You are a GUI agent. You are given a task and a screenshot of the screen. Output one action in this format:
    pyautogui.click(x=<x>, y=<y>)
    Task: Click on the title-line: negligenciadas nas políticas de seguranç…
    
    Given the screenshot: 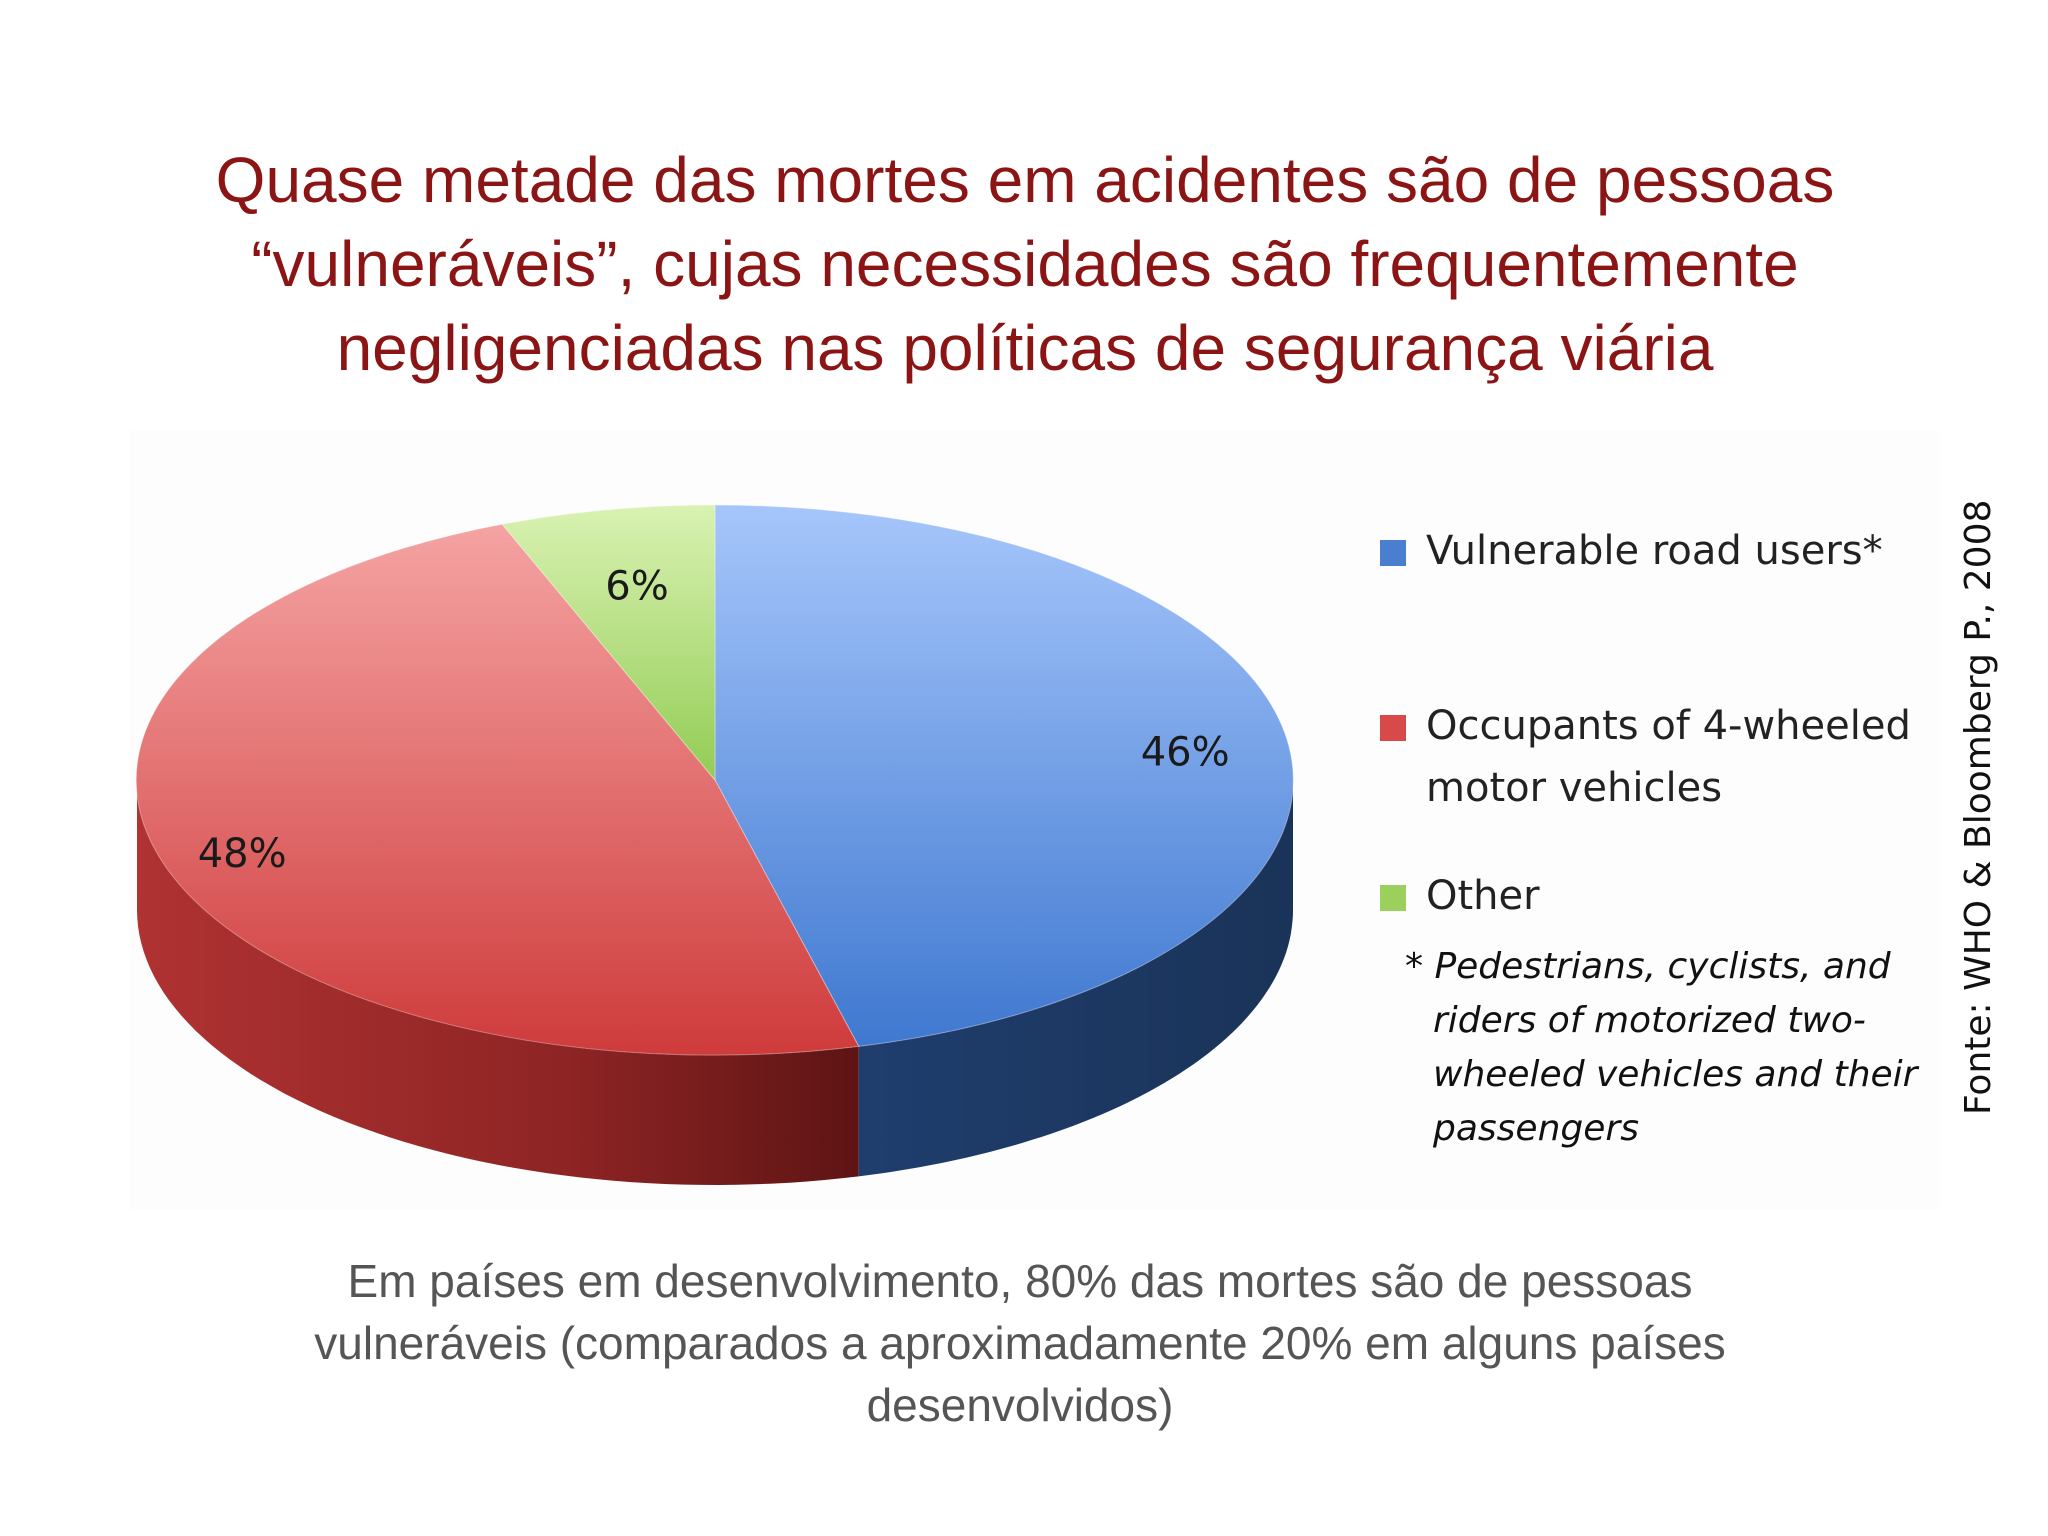 What is the action you would take?
    pyautogui.click(x=1025, y=348)
    